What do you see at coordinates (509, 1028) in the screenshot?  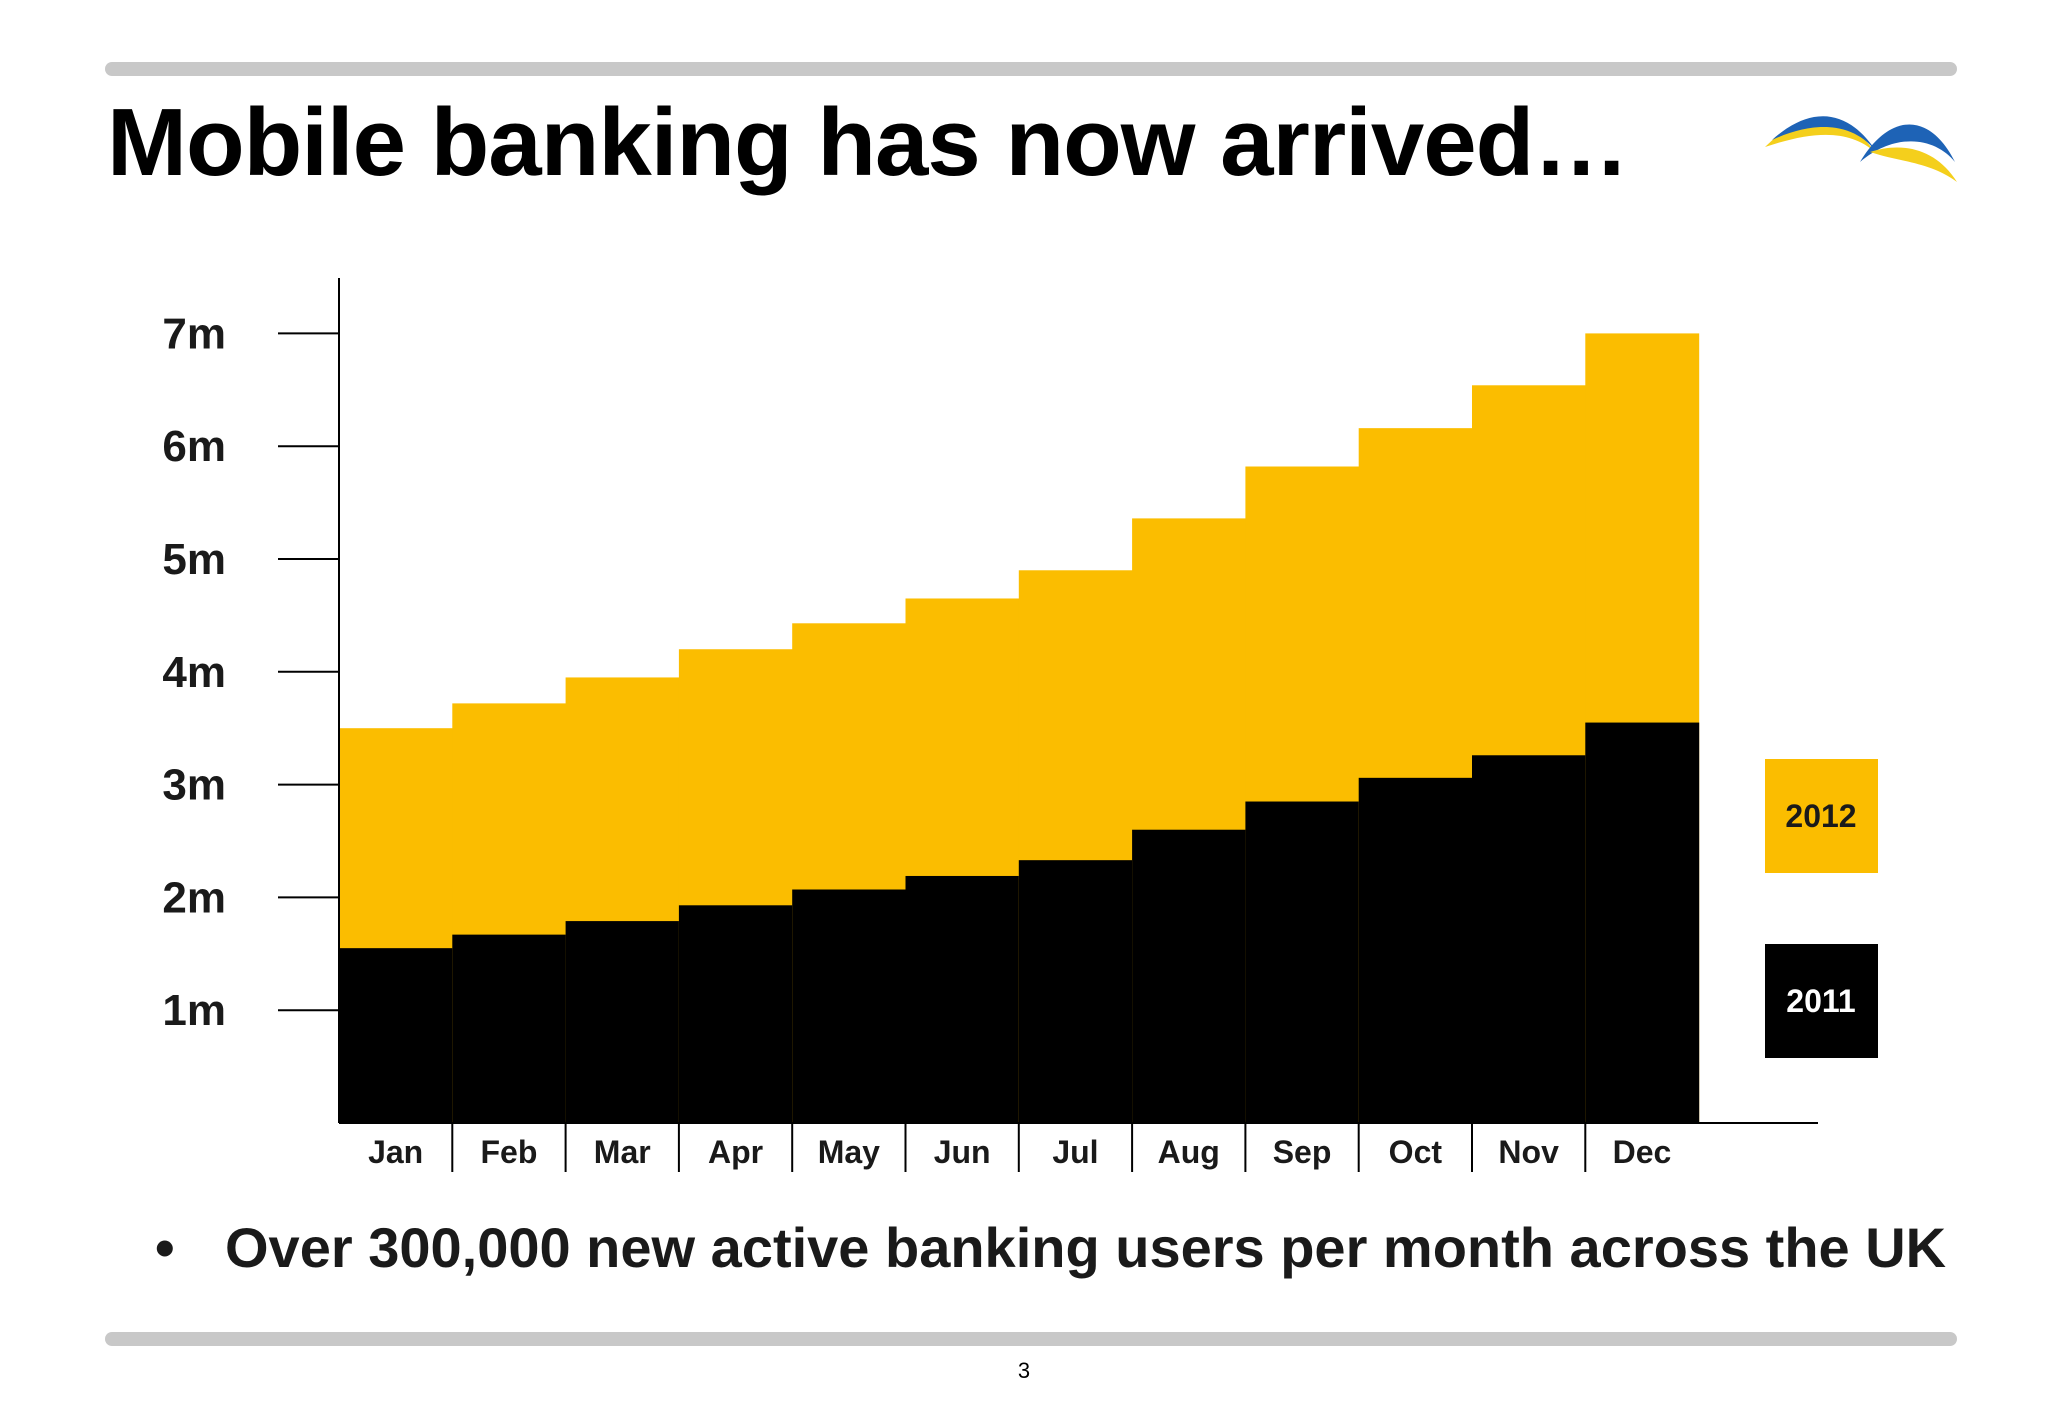 I see `bar-2011-feb` at bounding box center [509, 1028].